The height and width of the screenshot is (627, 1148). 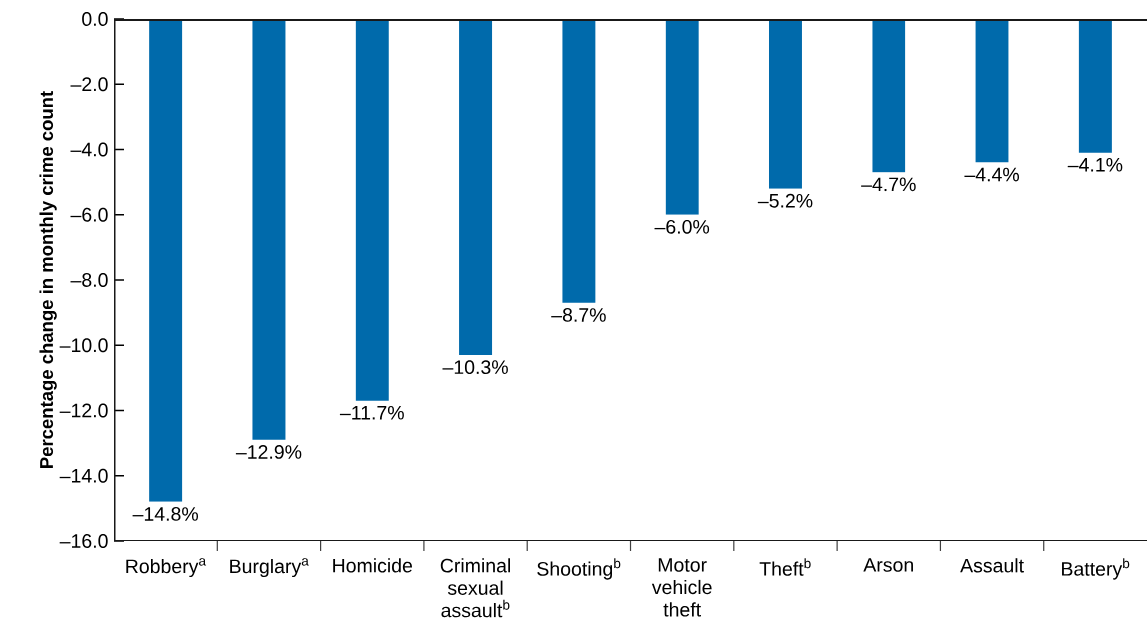 I want to click on x-tick-label: Theft$^{b}$, so click(x=785, y=567).